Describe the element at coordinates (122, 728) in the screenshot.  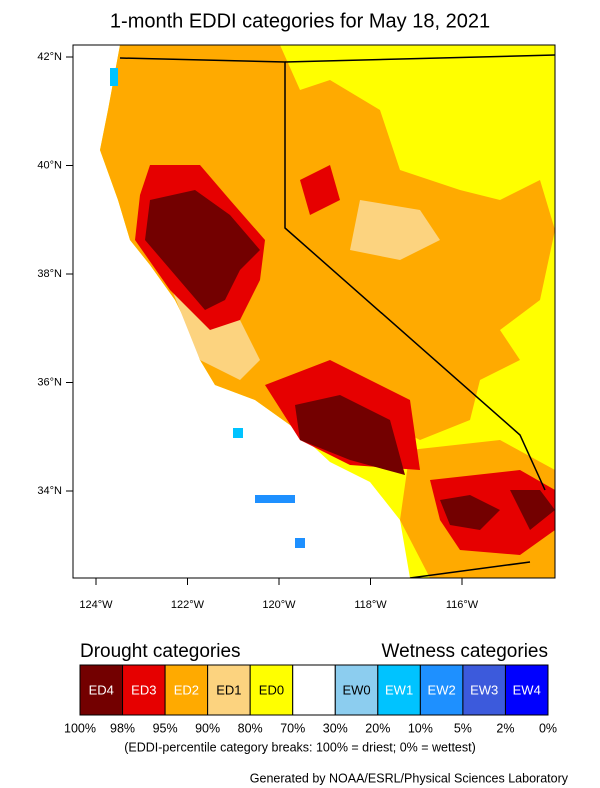
I see `break-label: 98%` at that location.